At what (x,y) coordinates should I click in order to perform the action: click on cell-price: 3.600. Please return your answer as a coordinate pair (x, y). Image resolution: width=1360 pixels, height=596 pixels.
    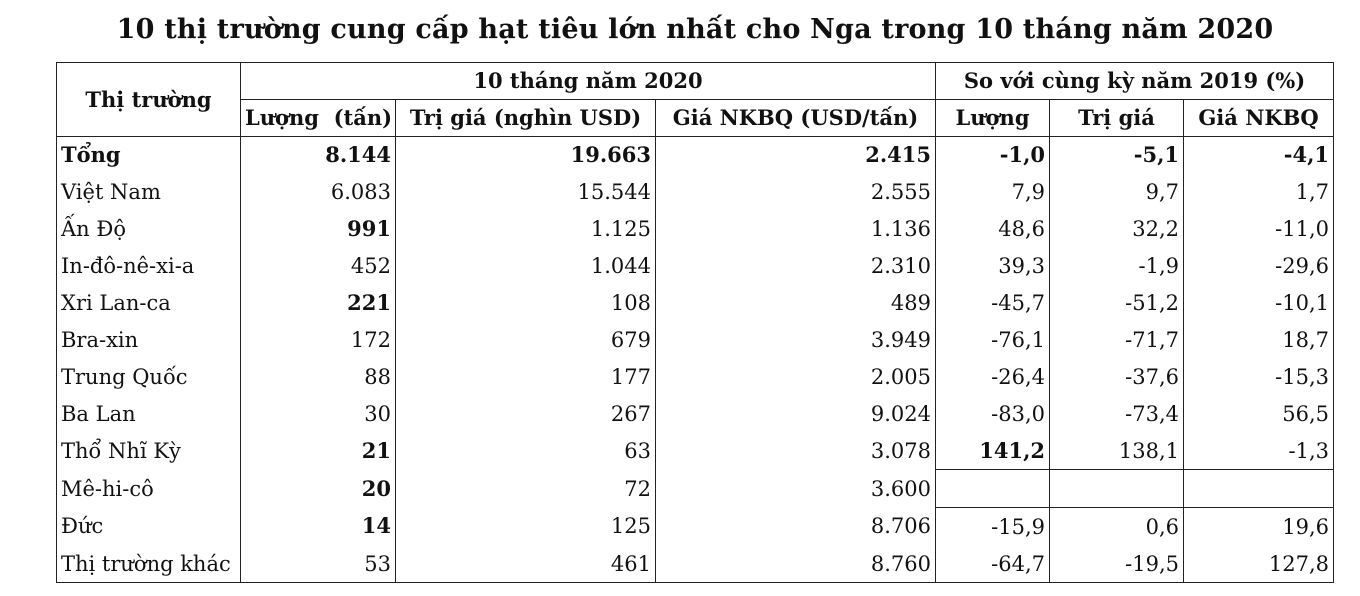
    Looking at the image, I should click on (795, 488).